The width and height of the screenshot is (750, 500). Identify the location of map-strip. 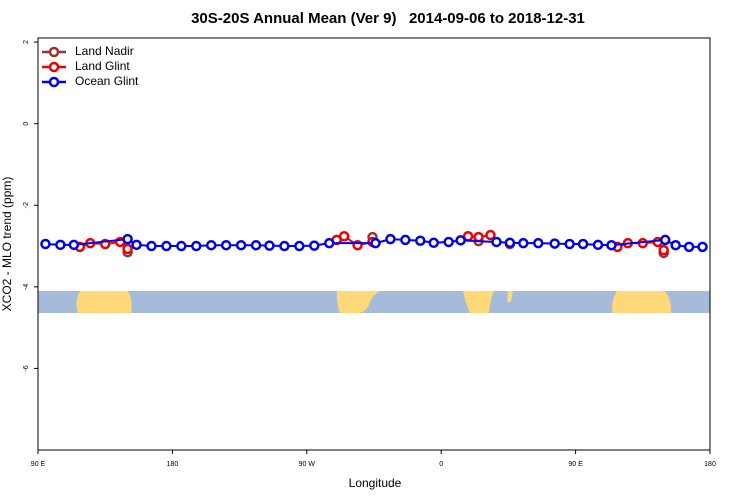
(374, 302).